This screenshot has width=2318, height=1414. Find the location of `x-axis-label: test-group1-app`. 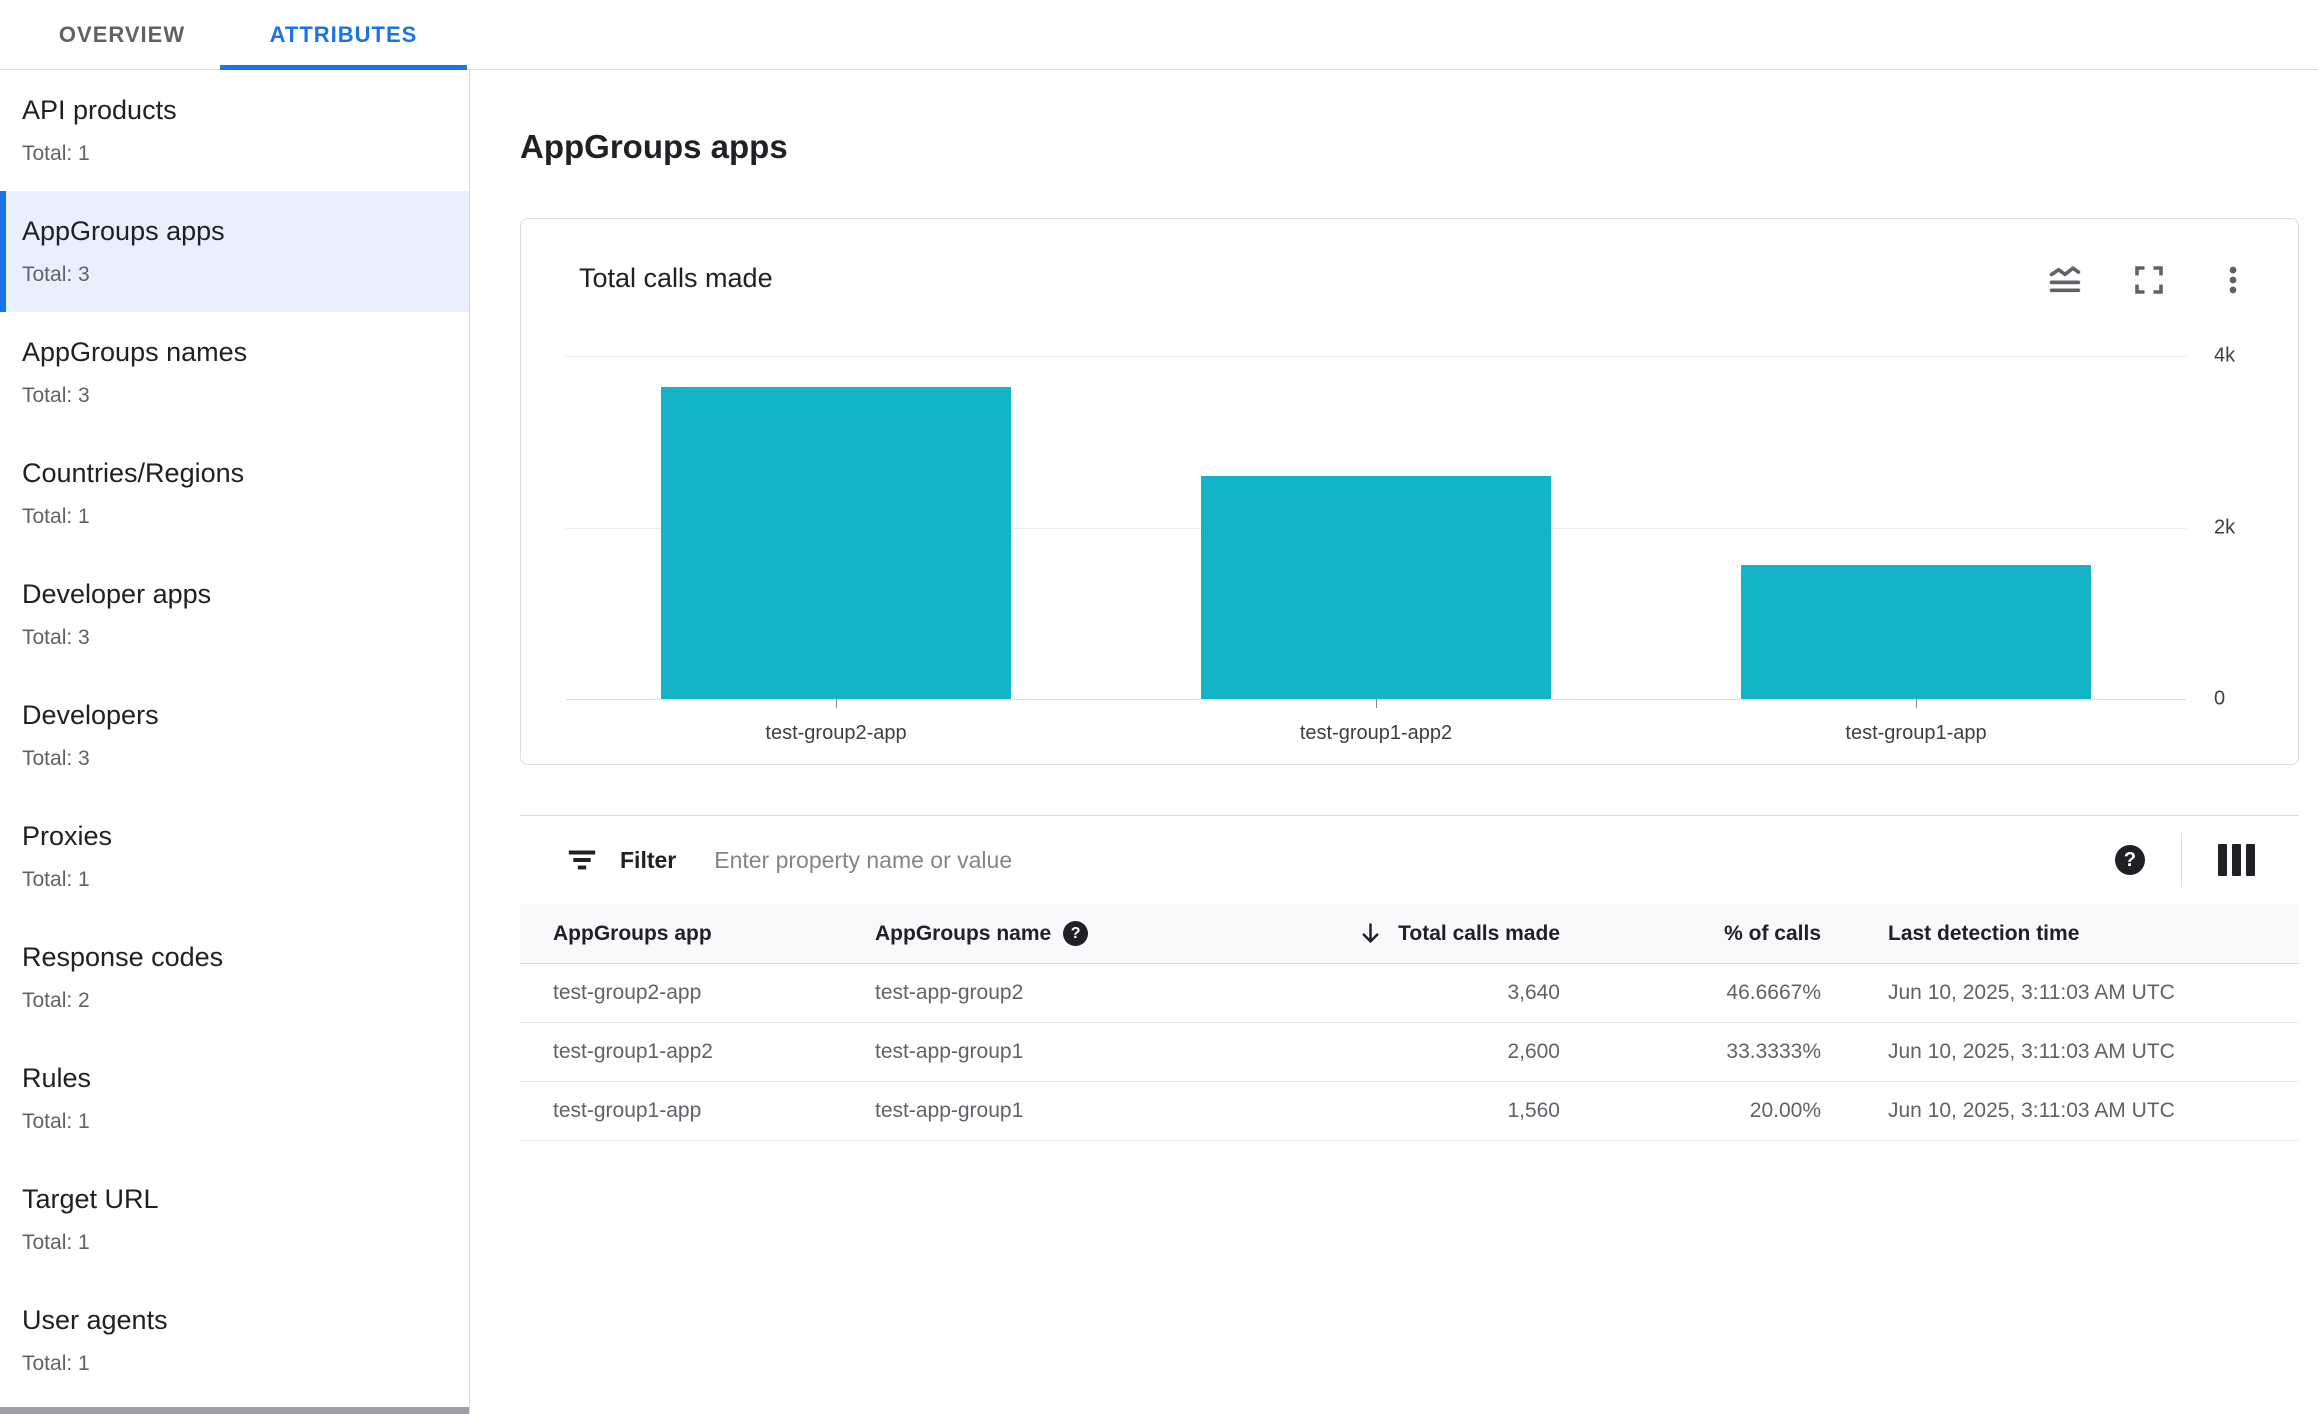

x-axis-label: test-group1-app is located at coordinates (1916, 733).